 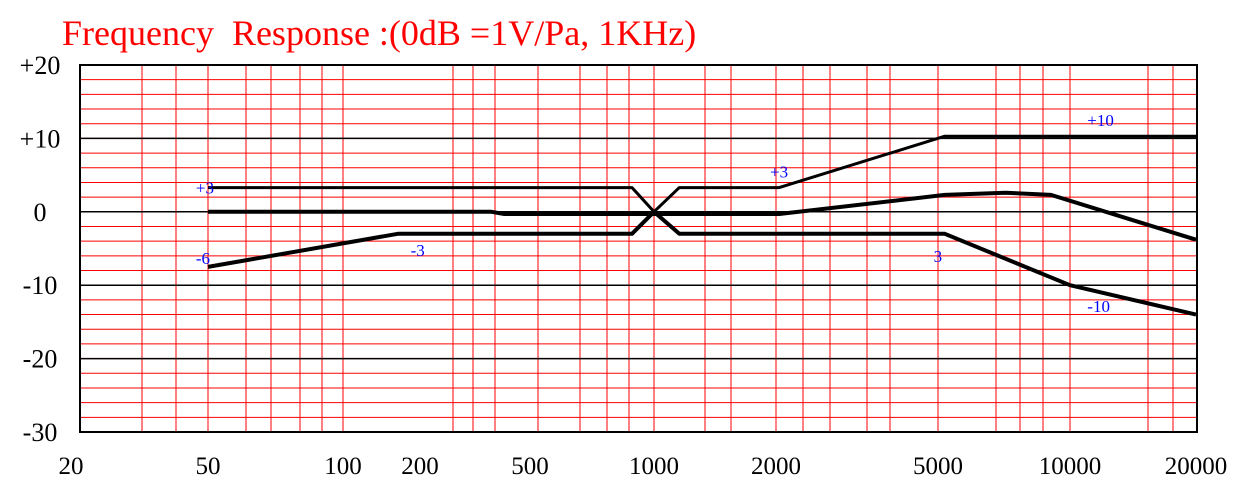 What do you see at coordinates (40, 285) in the screenshot?
I see `y-tick-label: -10` at bounding box center [40, 285].